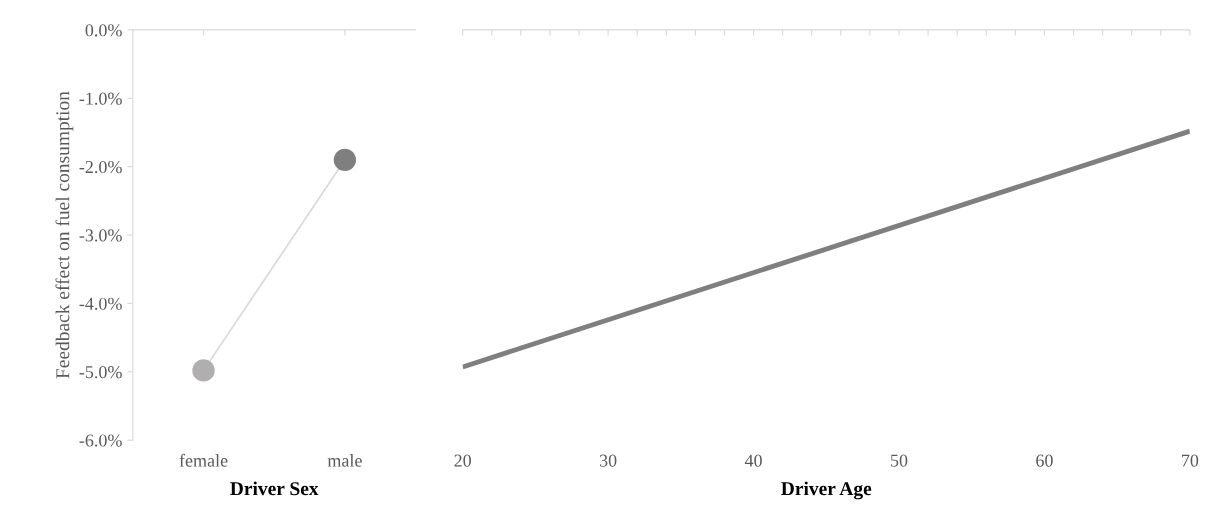 Image resolution: width=1208 pixels, height=516 pixels. Describe the element at coordinates (899, 460) in the screenshot. I see `x-tick-label: 50` at that location.